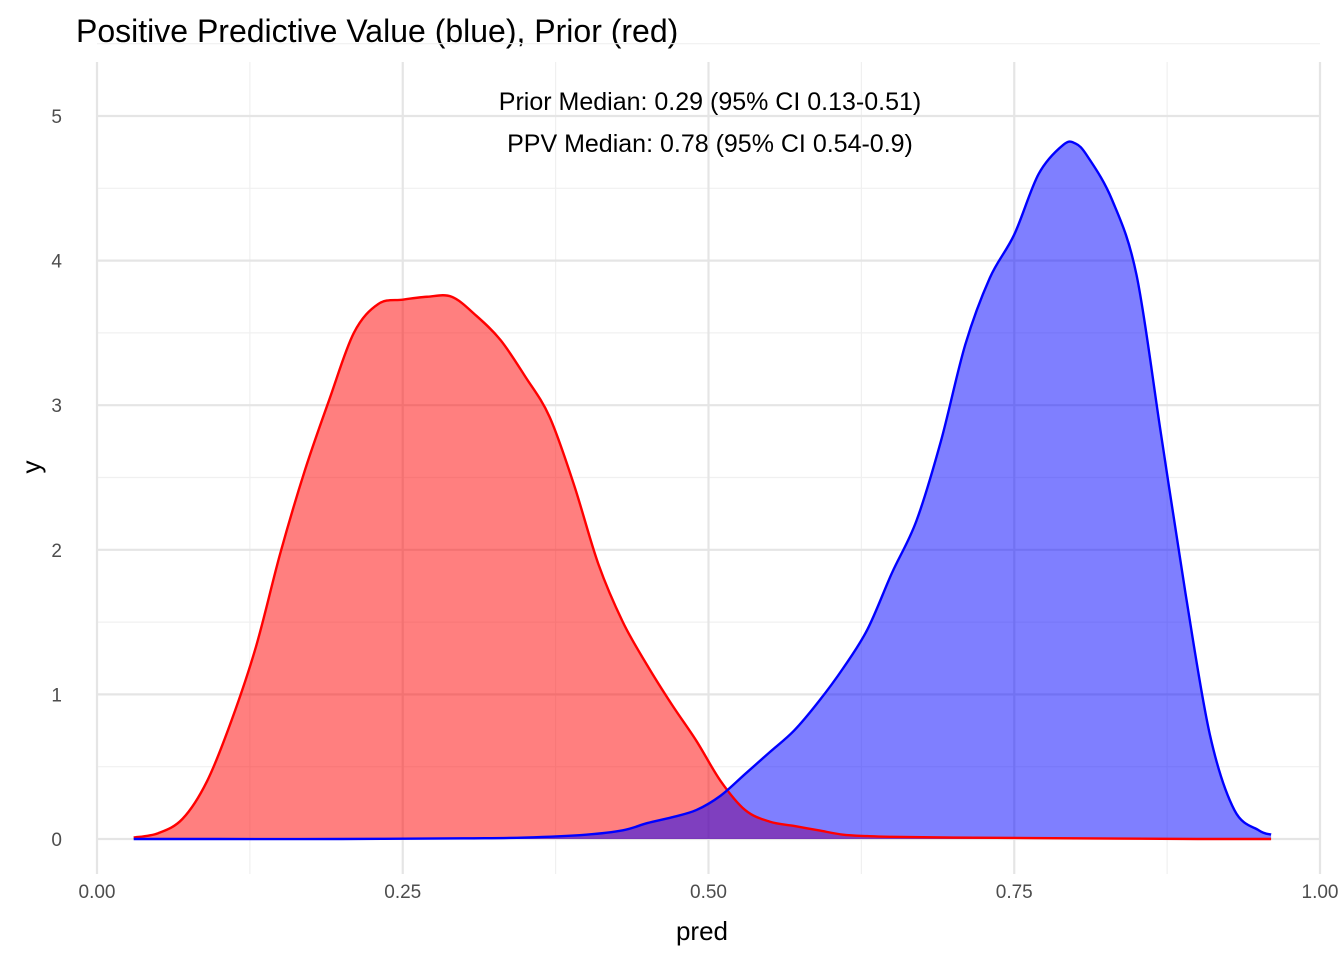 The height and width of the screenshot is (960, 1344). What do you see at coordinates (1320, 892) in the screenshot?
I see `x-tick-label: 1.00` at bounding box center [1320, 892].